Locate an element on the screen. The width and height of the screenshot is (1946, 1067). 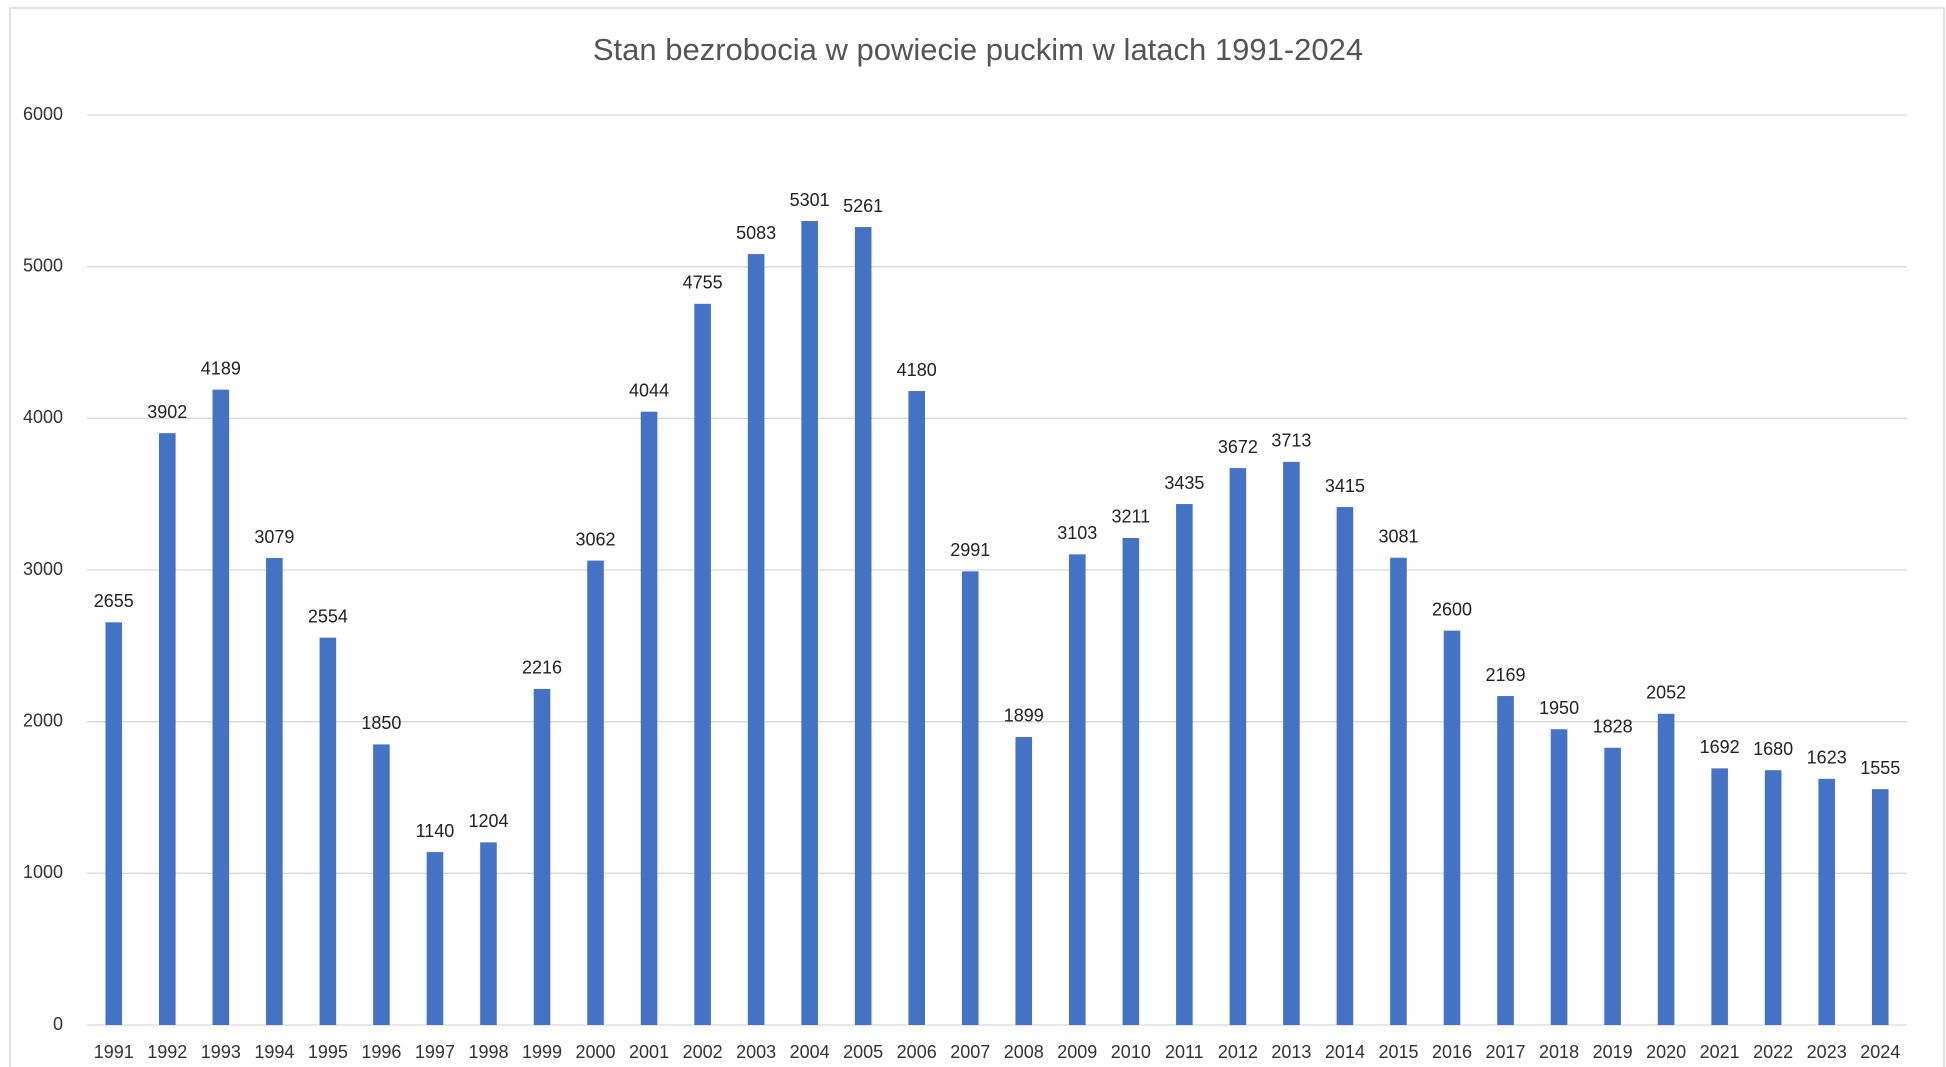
data-label: 2554 is located at coordinates (328, 616).